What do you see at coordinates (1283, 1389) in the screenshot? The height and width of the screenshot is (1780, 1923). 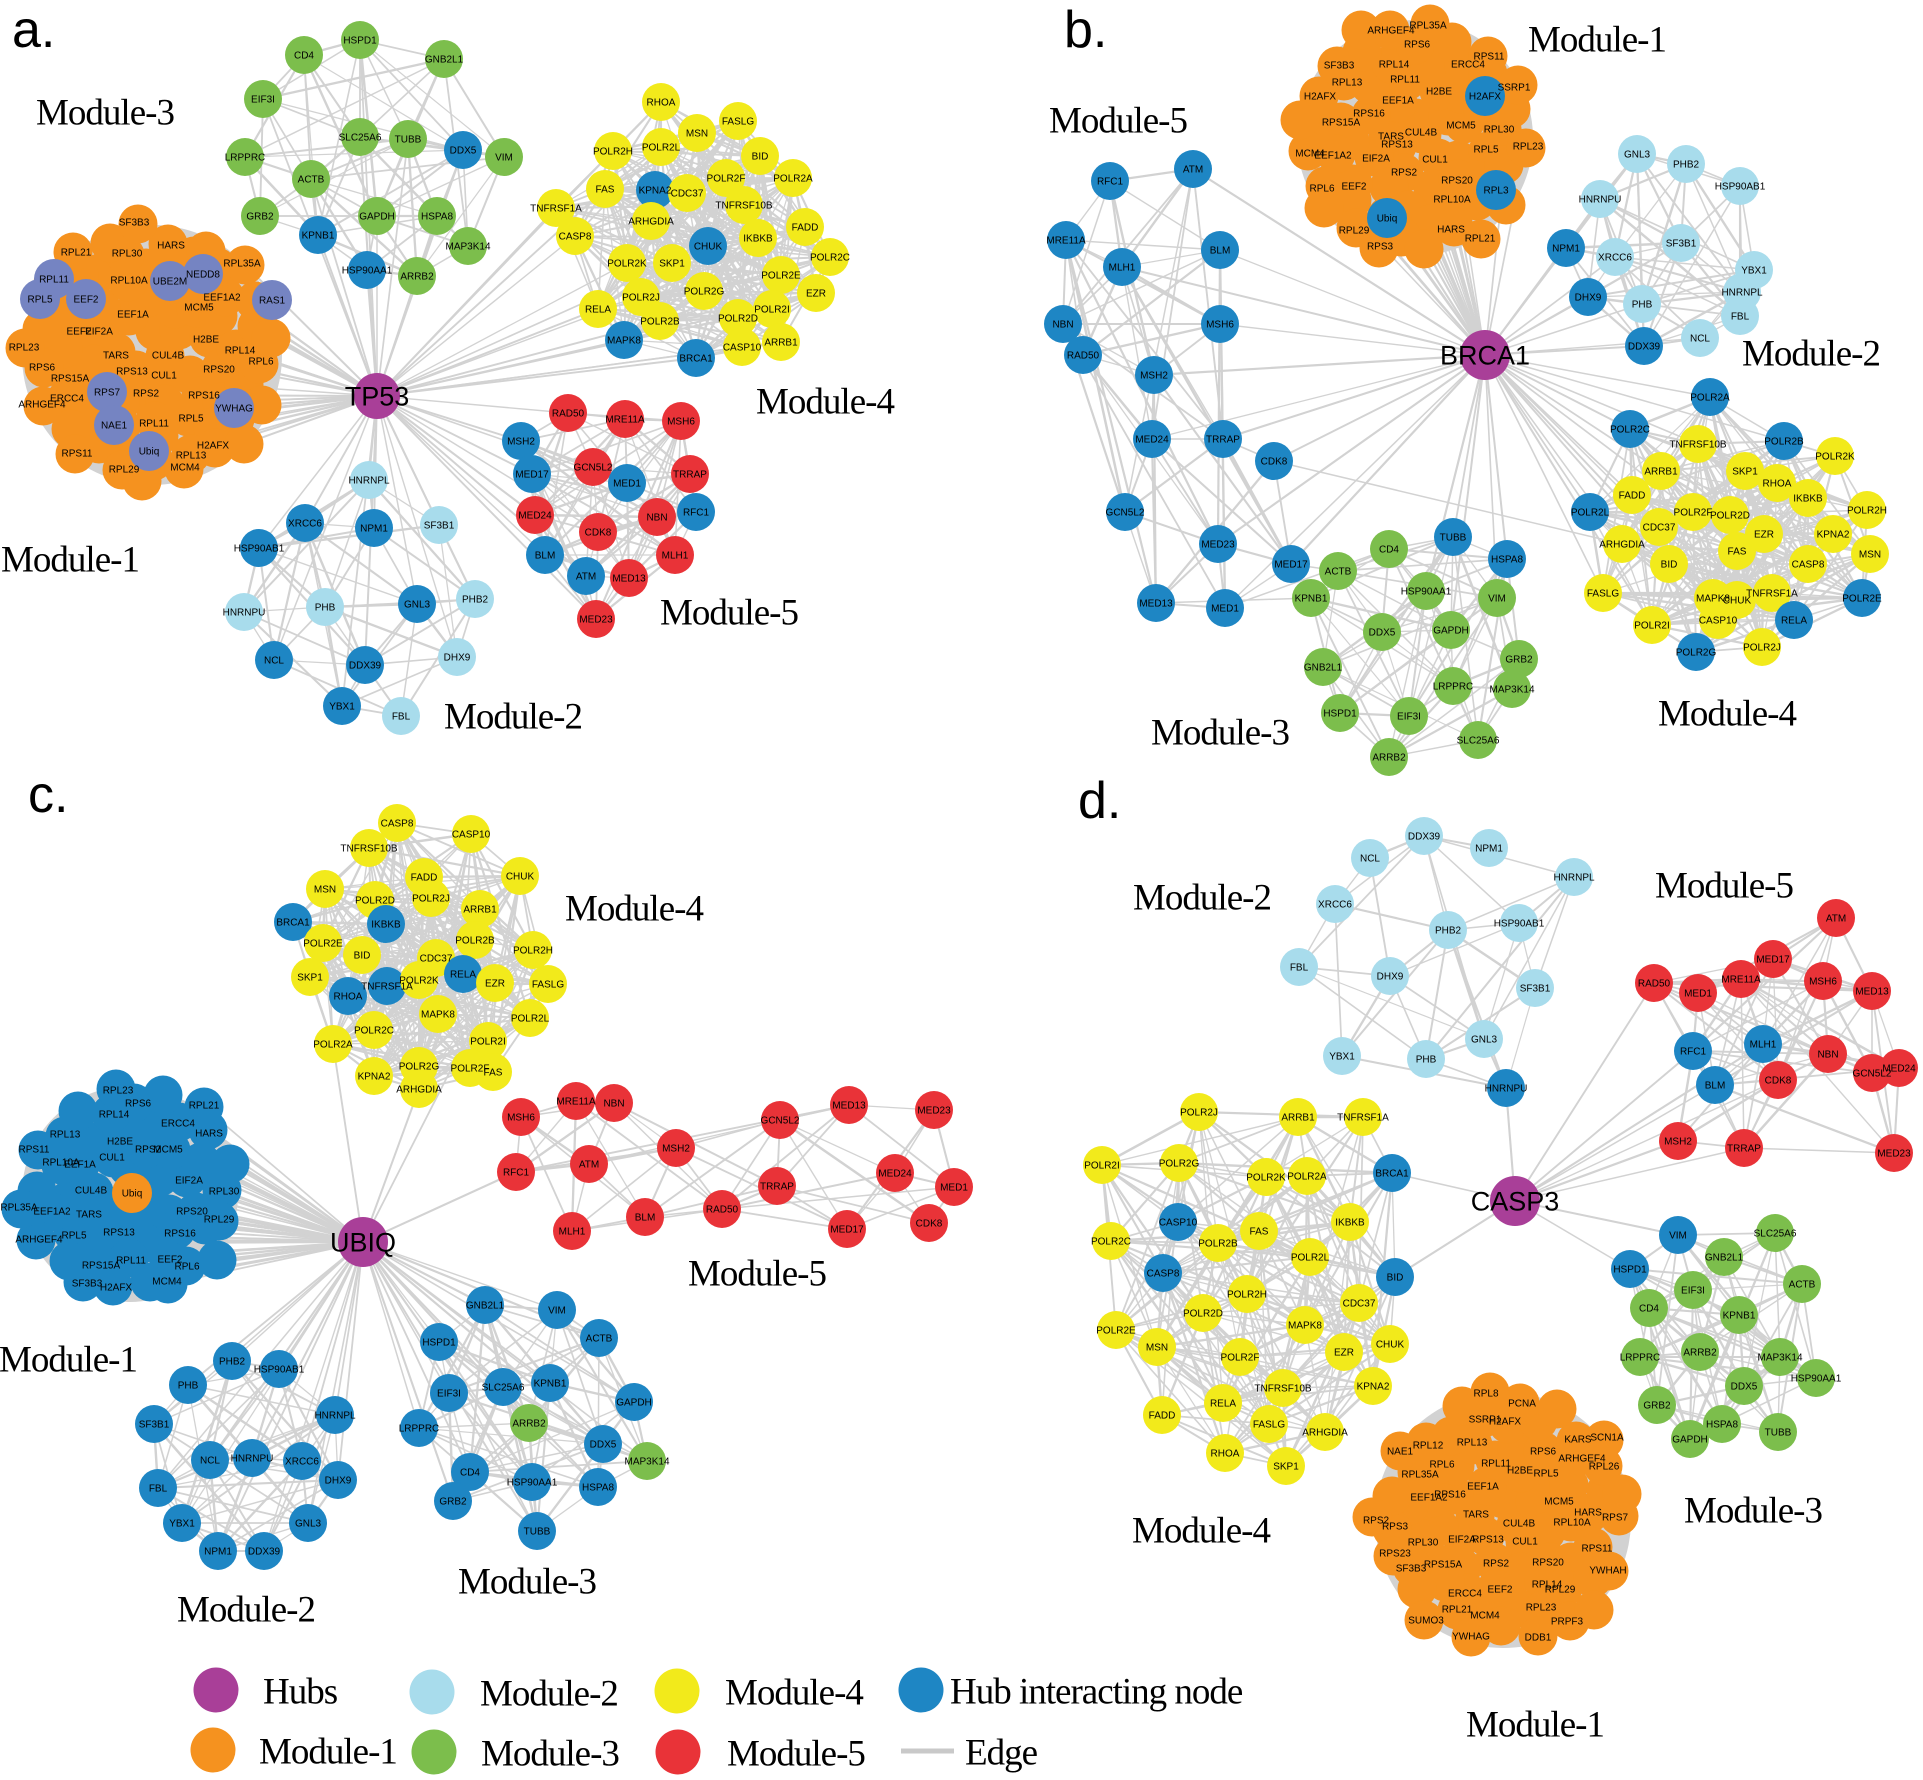 I see `svg-text: TNFRSF10B` at bounding box center [1283, 1389].